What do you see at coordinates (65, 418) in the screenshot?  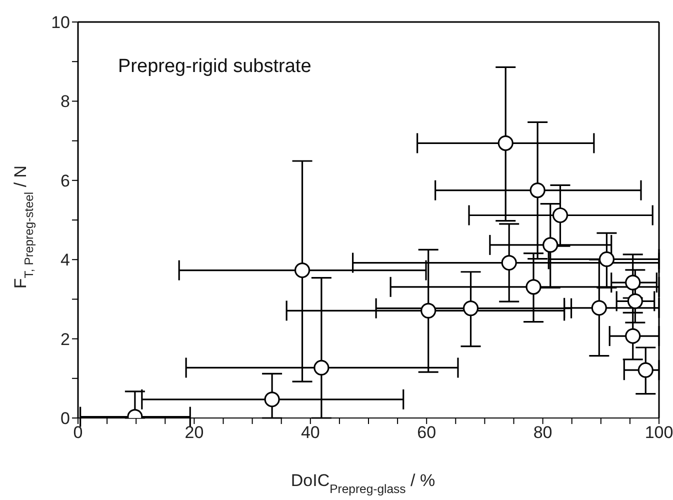 I see `y-tick-label: 0` at bounding box center [65, 418].